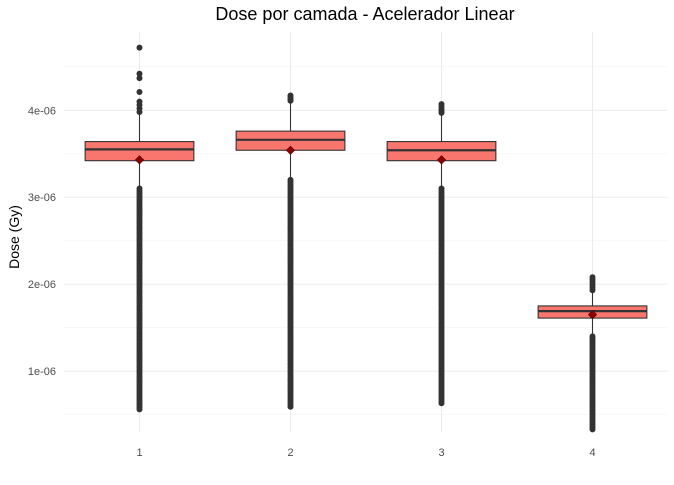  Describe the element at coordinates (290, 453) in the screenshot. I see `x-tick-label: 2` at that location.